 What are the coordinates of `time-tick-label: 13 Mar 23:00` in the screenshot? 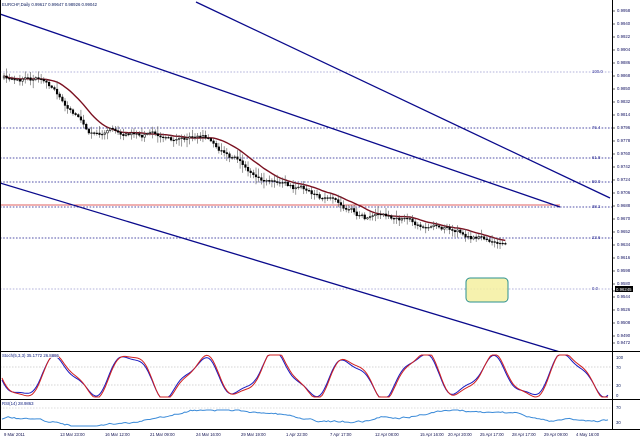 It's located at (72, 434).